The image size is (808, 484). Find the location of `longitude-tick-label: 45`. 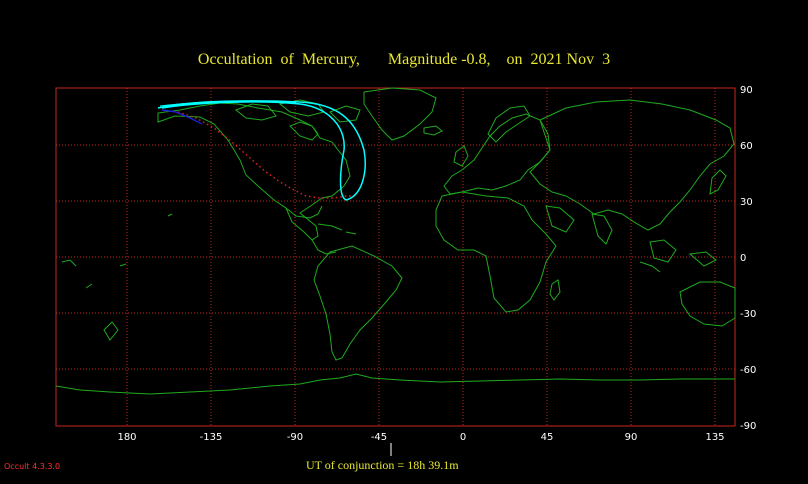

longitude-tick-label: 45 is located at coordinates (547, 437).